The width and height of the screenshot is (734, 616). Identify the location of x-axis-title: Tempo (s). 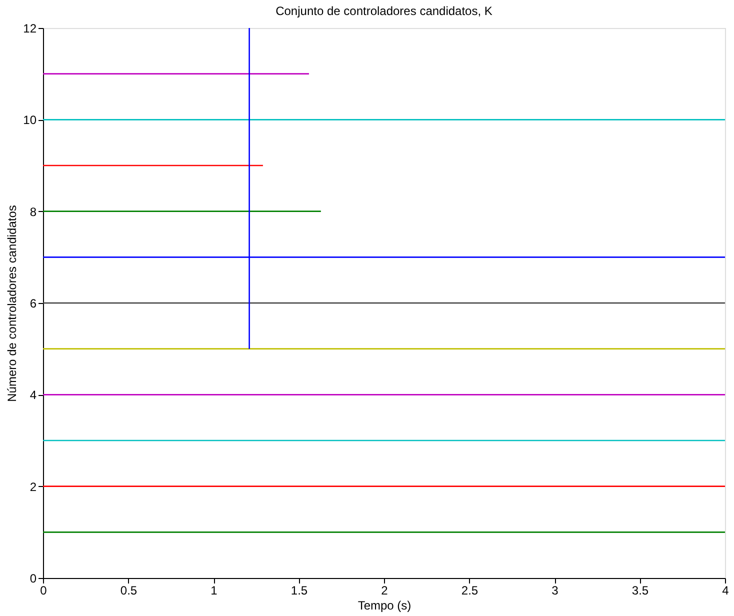
(385, 605).